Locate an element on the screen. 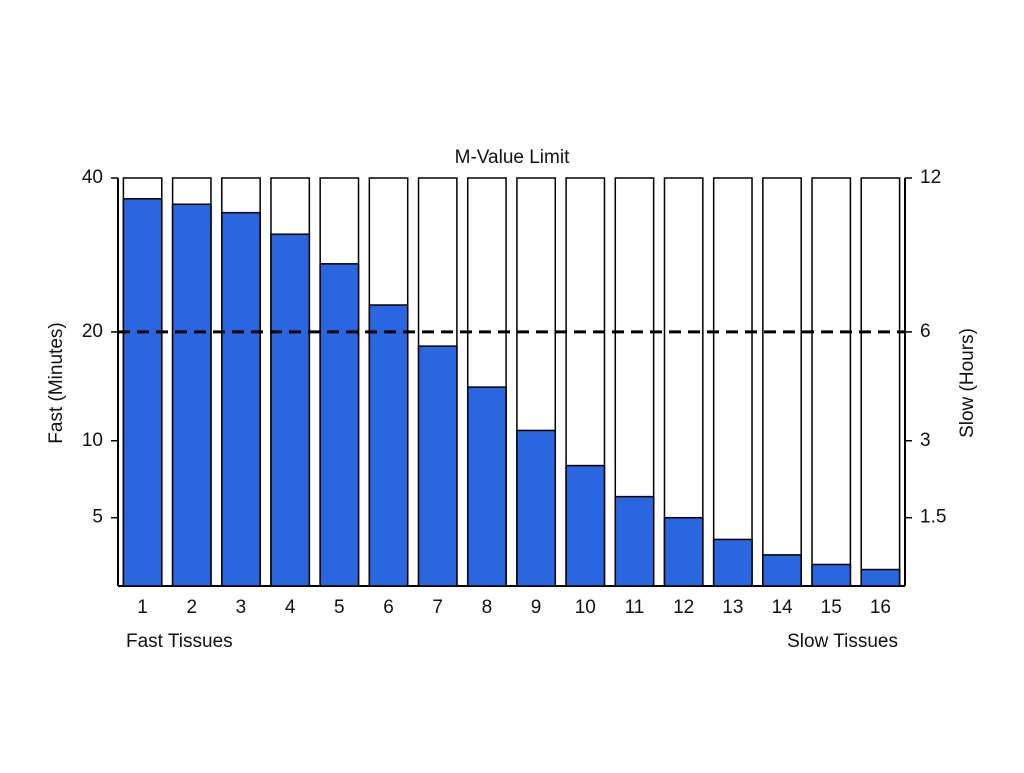  x-tick-label: 3 is located at coordinates (241, 607).